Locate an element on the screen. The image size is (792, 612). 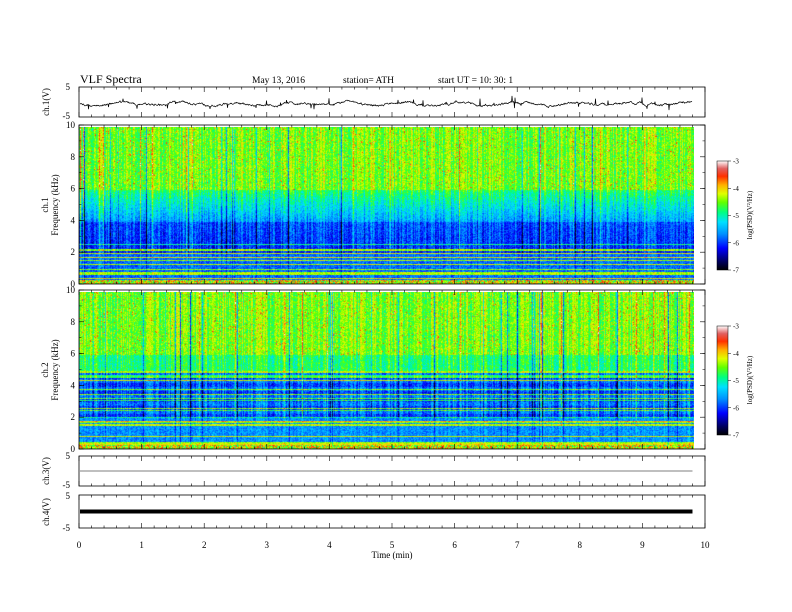
ch4-ytick-top: 5 is located at coordinates (68, 496).